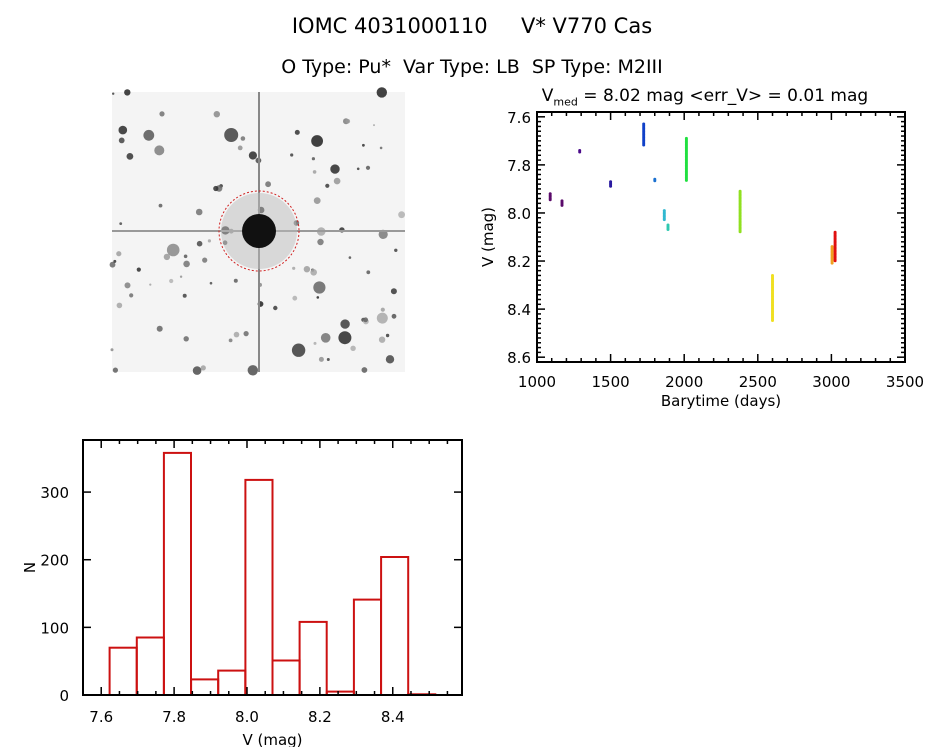  What do you see at coordinates (393, 717) in the screenshot?
I see `x-tick-label: 8.4` at bounding box center [393, 717].